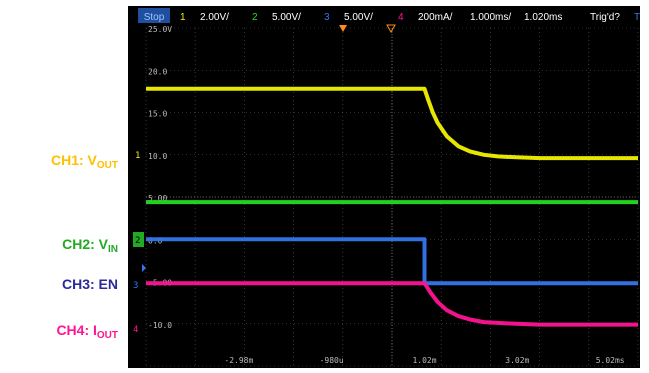  I want to click on ch3-label: CH3: EN, so click(59, 284).